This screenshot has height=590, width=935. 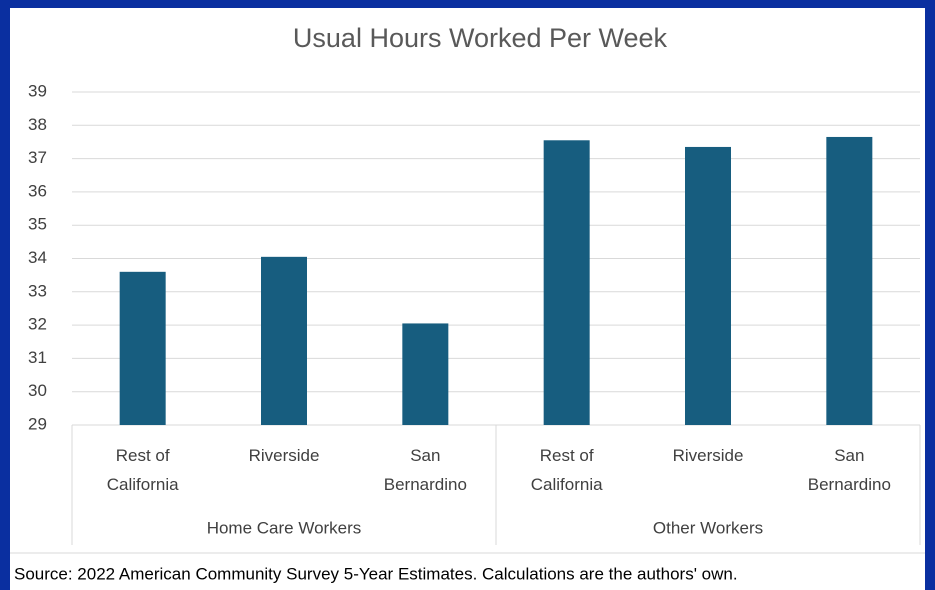 What do you see at coordinates (37, 324) in the screenshot?
I see `y-tick-label: 32` at bounding box center [37, 324].